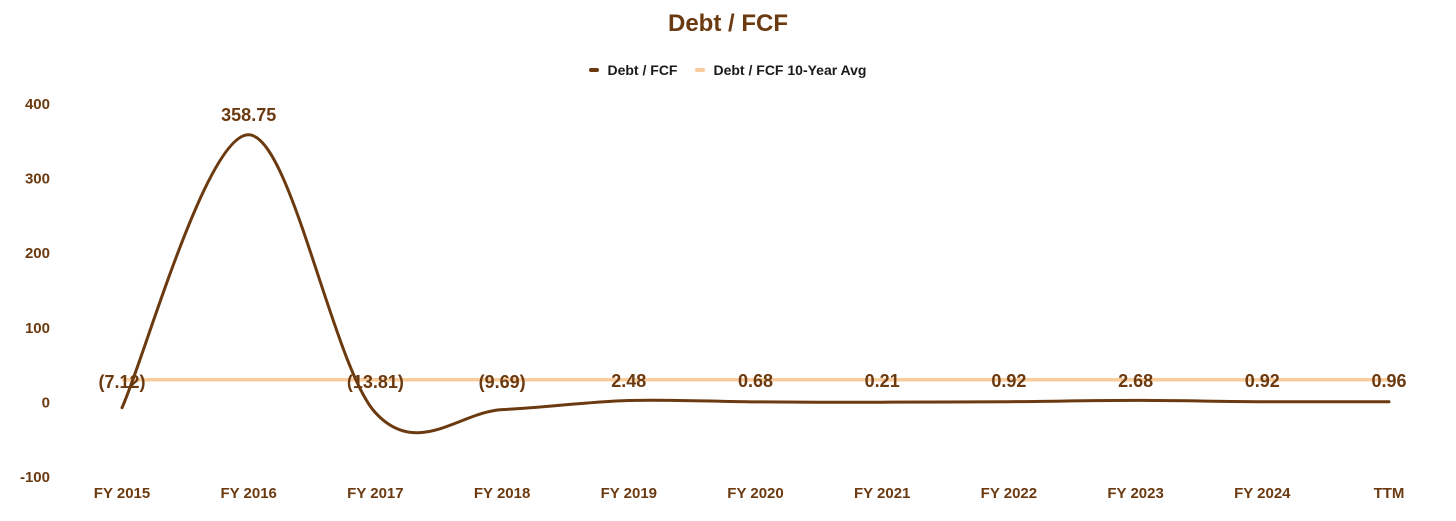  What do you see at coordinates (1009, 493) in the screenshot?
I see `x-tick-label: FY 2022` at bounding box center [1009, 493].